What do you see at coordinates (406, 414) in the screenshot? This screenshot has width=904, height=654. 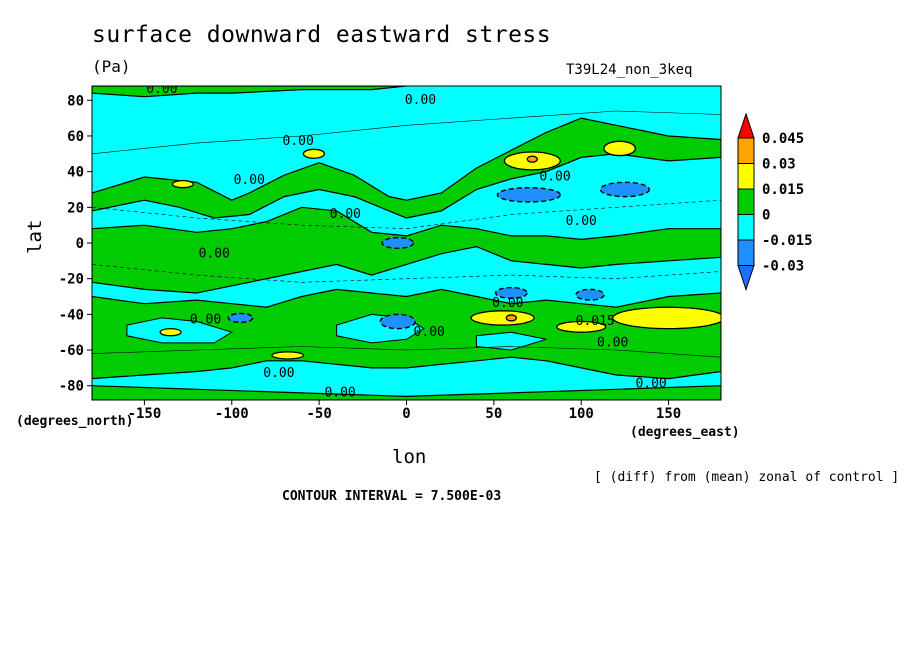 I see `x-tick-label: 0` at bounding box center [406, 414].